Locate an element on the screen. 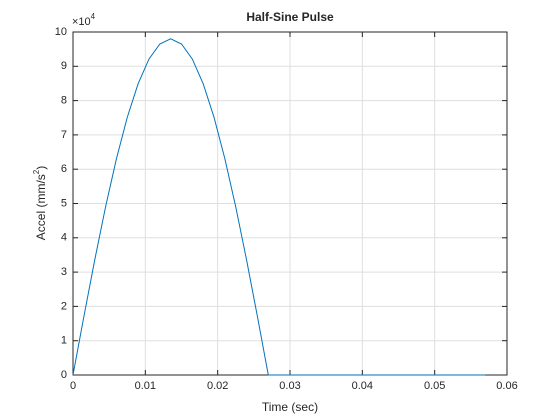  y-tick-label: 6 is located at coordinates (64, 169).